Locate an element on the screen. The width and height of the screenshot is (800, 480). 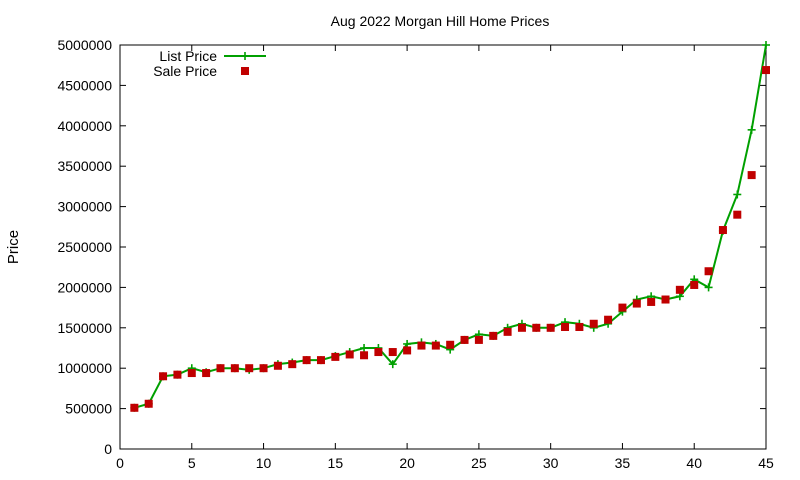
y-tick-label: 5000000 is located at coordinates (84, 45).